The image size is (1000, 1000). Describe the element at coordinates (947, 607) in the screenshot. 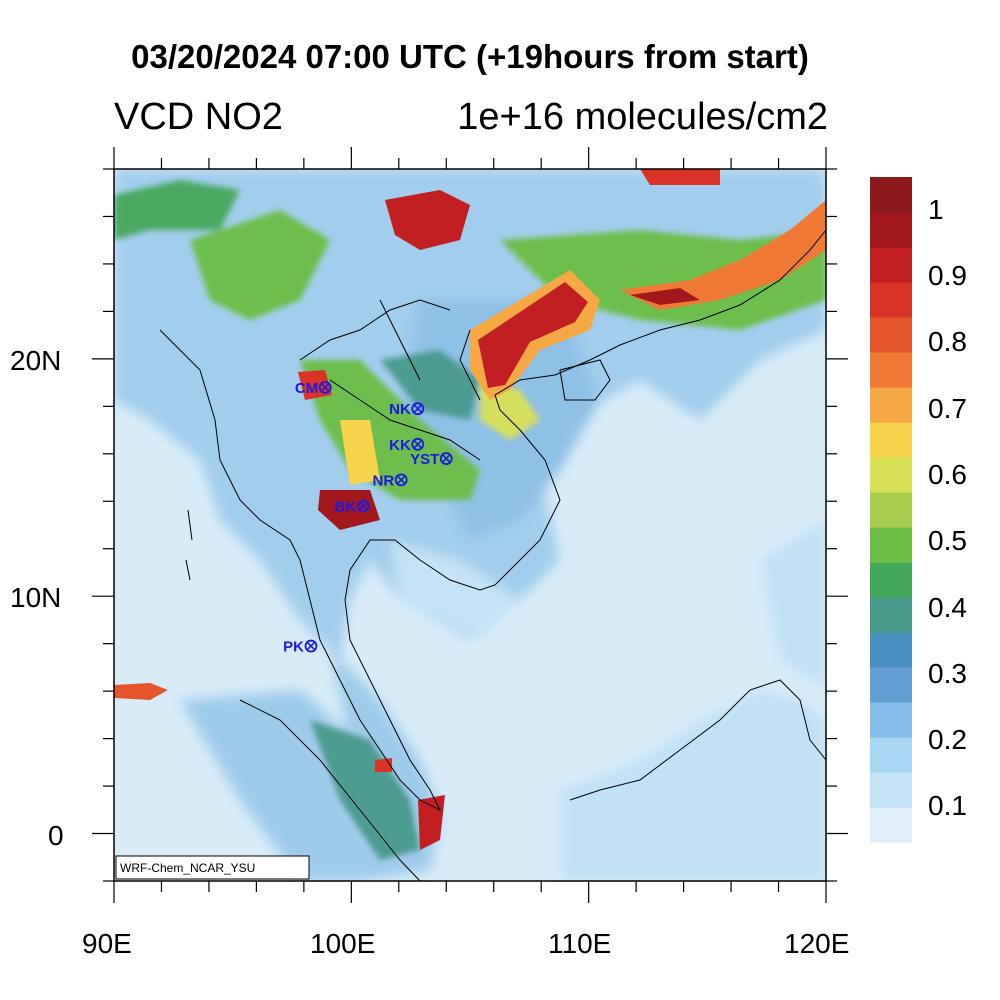

I see `cbar-label-0.4: 0.4` at that location.